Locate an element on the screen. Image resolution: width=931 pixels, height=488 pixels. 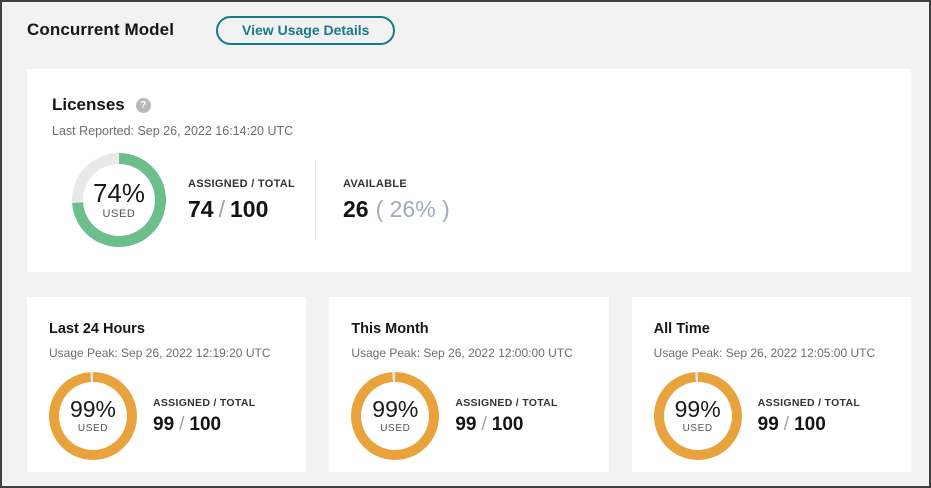
assigned-total-stat: ASSIGNED / TOTAL 74/100 is located at coordinates (247, 200).